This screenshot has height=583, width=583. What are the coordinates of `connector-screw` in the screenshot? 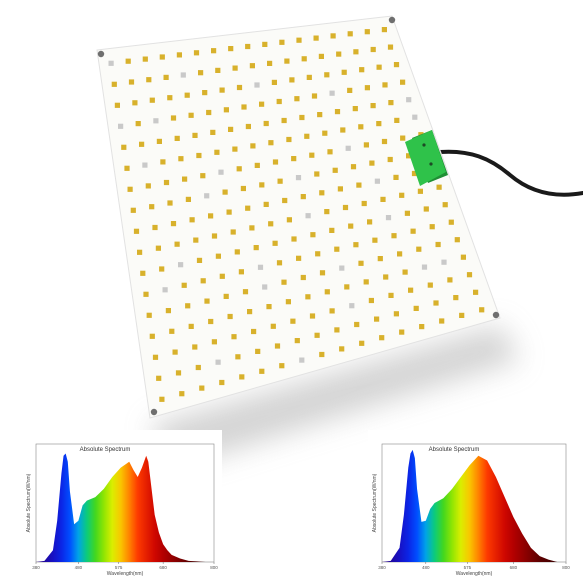 It's located at (424, 145).